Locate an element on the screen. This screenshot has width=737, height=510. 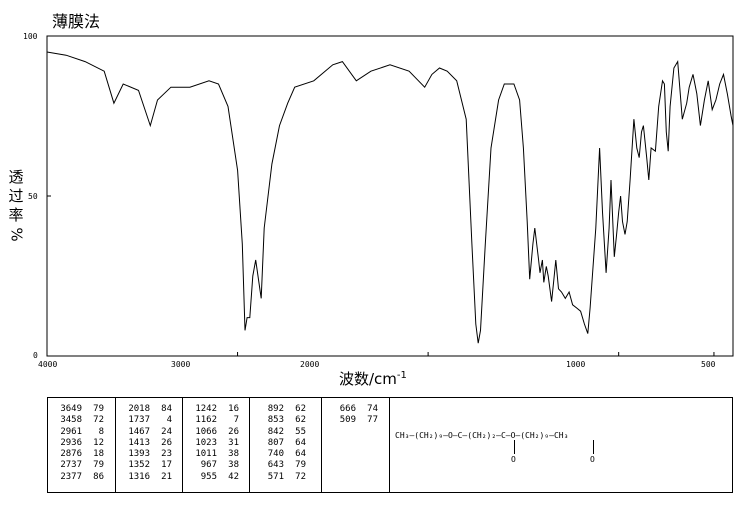
peak-transmittance: 31 is located at coordinates (233, 442).